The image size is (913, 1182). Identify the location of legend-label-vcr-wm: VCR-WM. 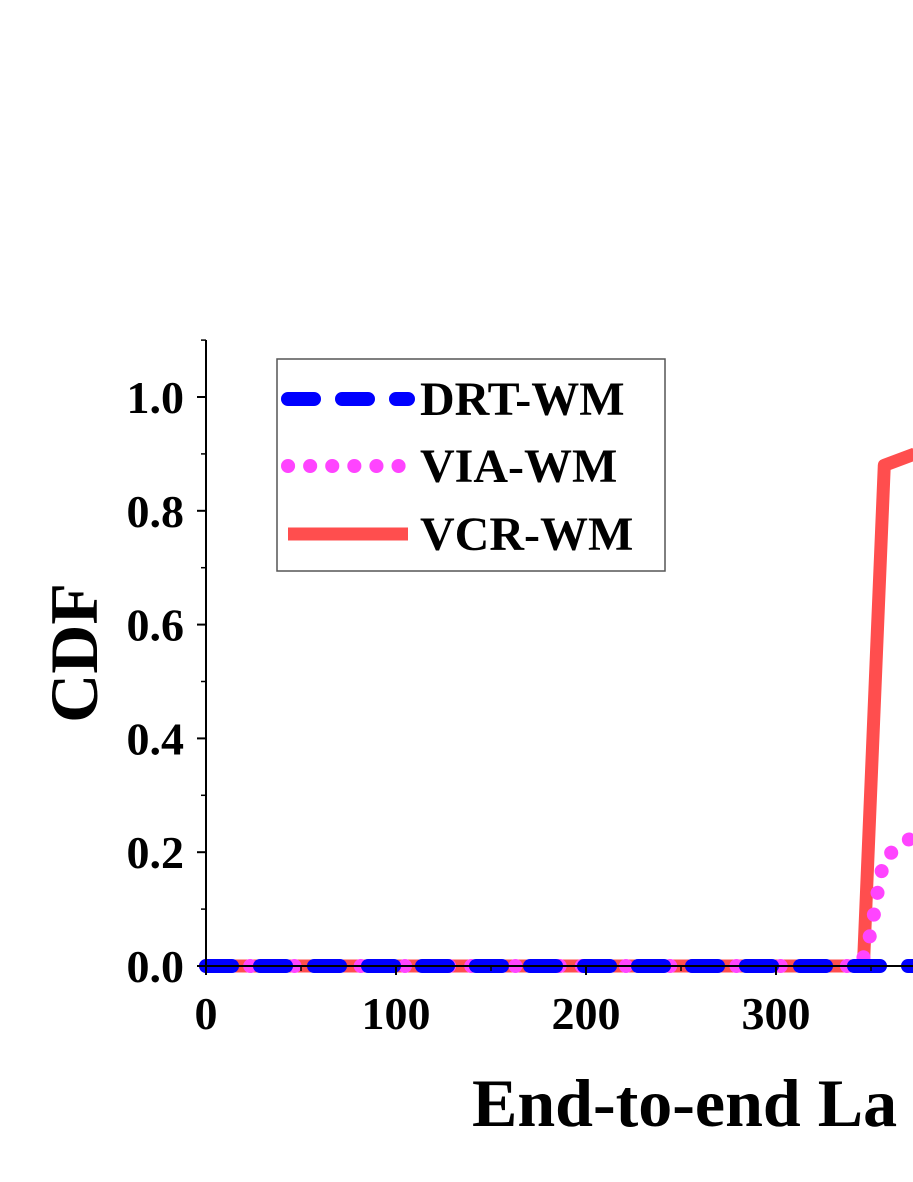
(526, 534).